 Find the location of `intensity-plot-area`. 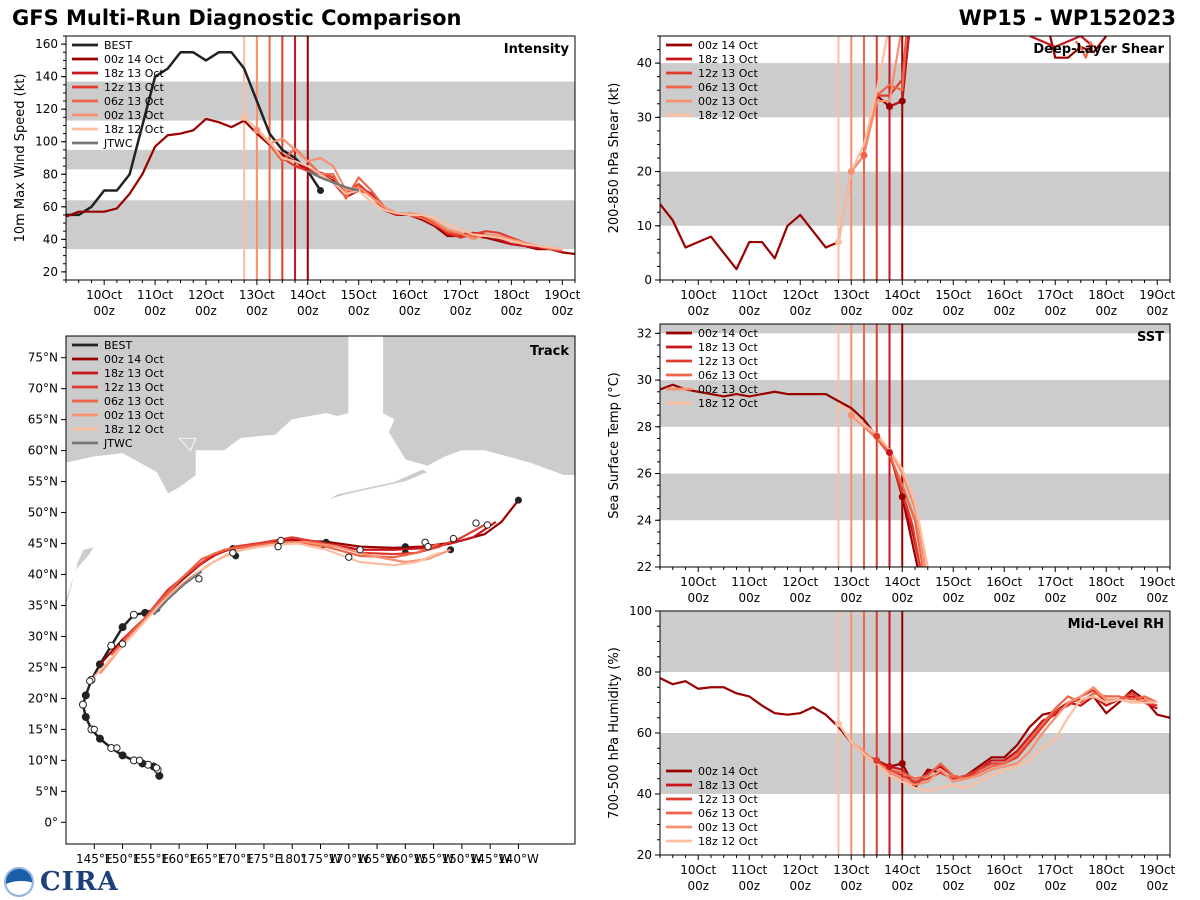

intensity-plot-area is located at coordinates (320, 158).